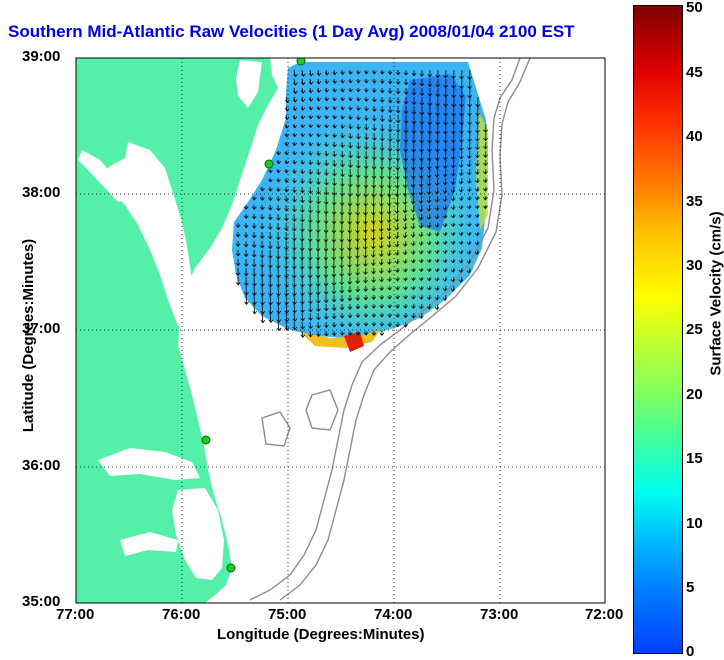 The height and width of the screenshot is (660, 724). Describe the element at coordinates (41, 328) in the screenshot. I see `y-tick-label: 37:00` at that location.